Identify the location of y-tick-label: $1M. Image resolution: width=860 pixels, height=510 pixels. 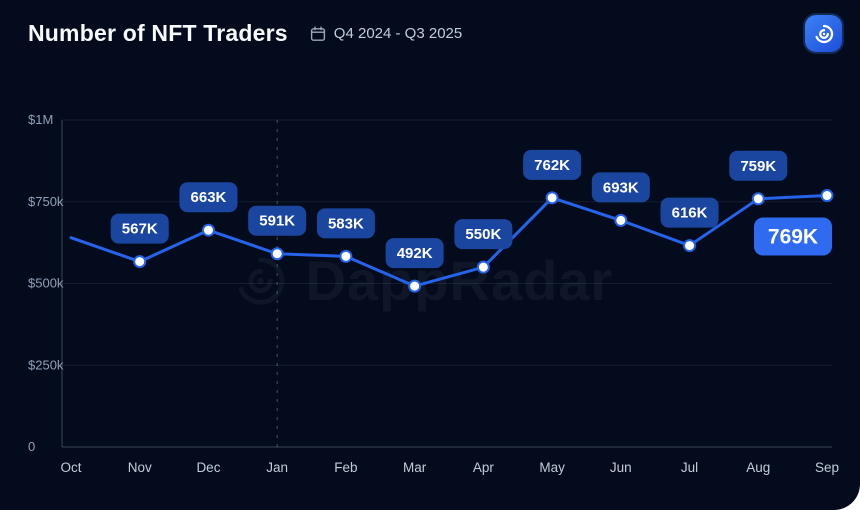
(40, 119).